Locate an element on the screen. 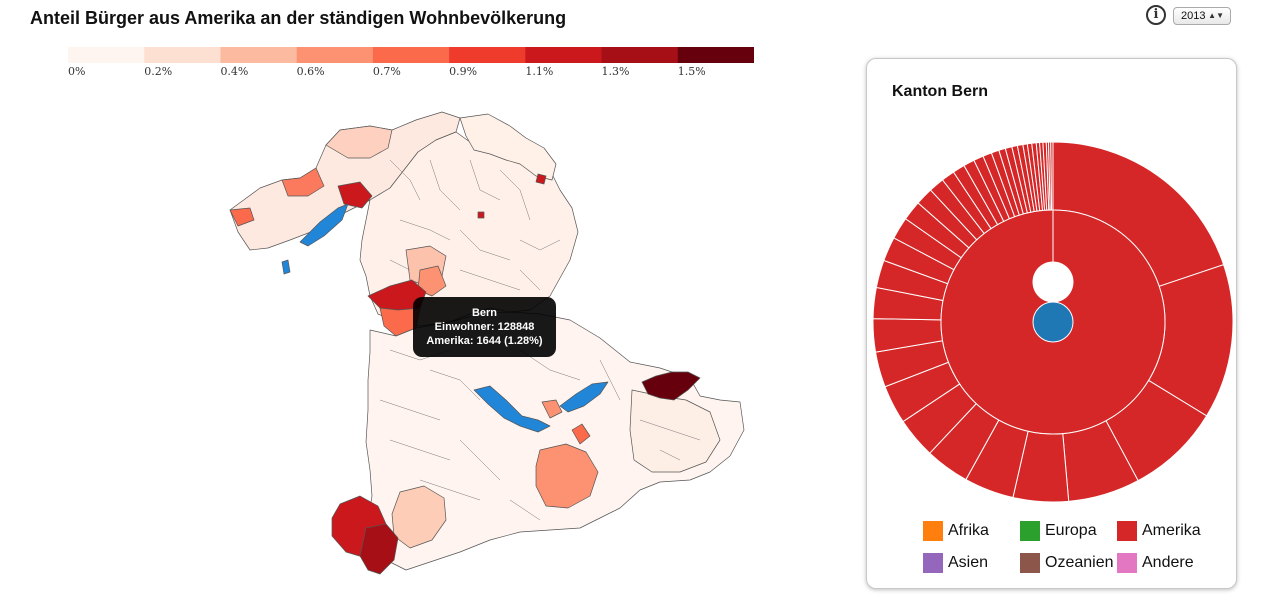  legend-label: 0.6% is located at coordinates (311, 71).